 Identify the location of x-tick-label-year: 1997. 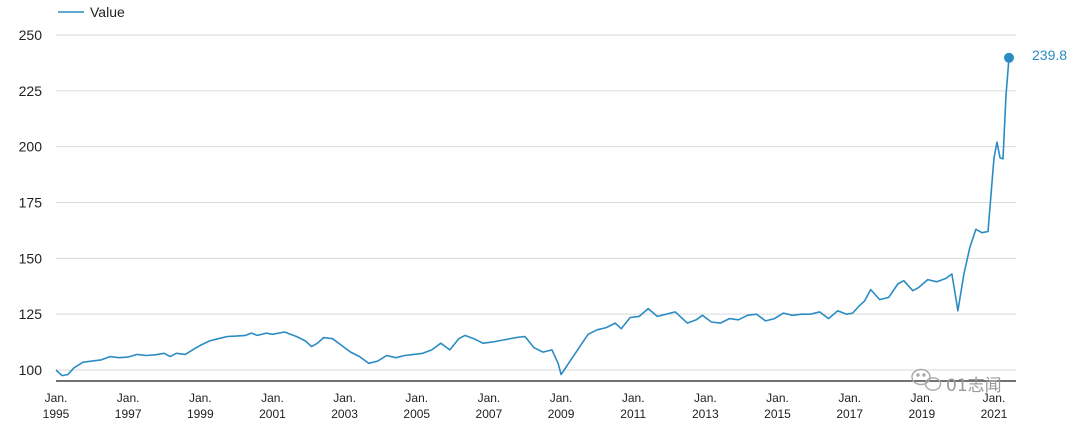
(128, 414).